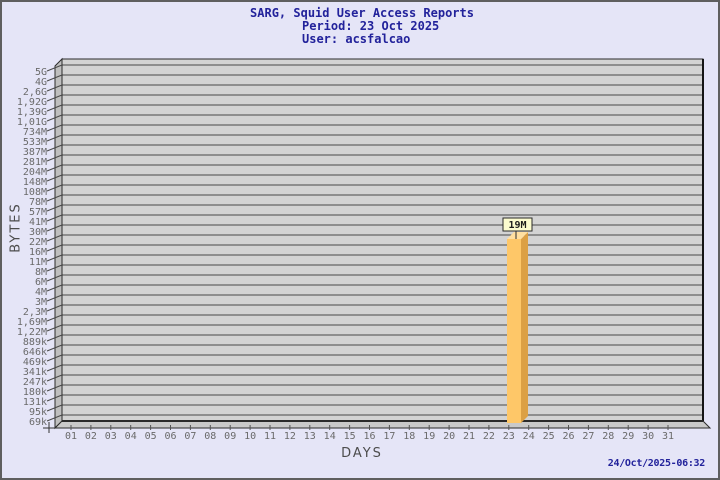  I want to click on x-tick-label: 17, so click(389, 436).